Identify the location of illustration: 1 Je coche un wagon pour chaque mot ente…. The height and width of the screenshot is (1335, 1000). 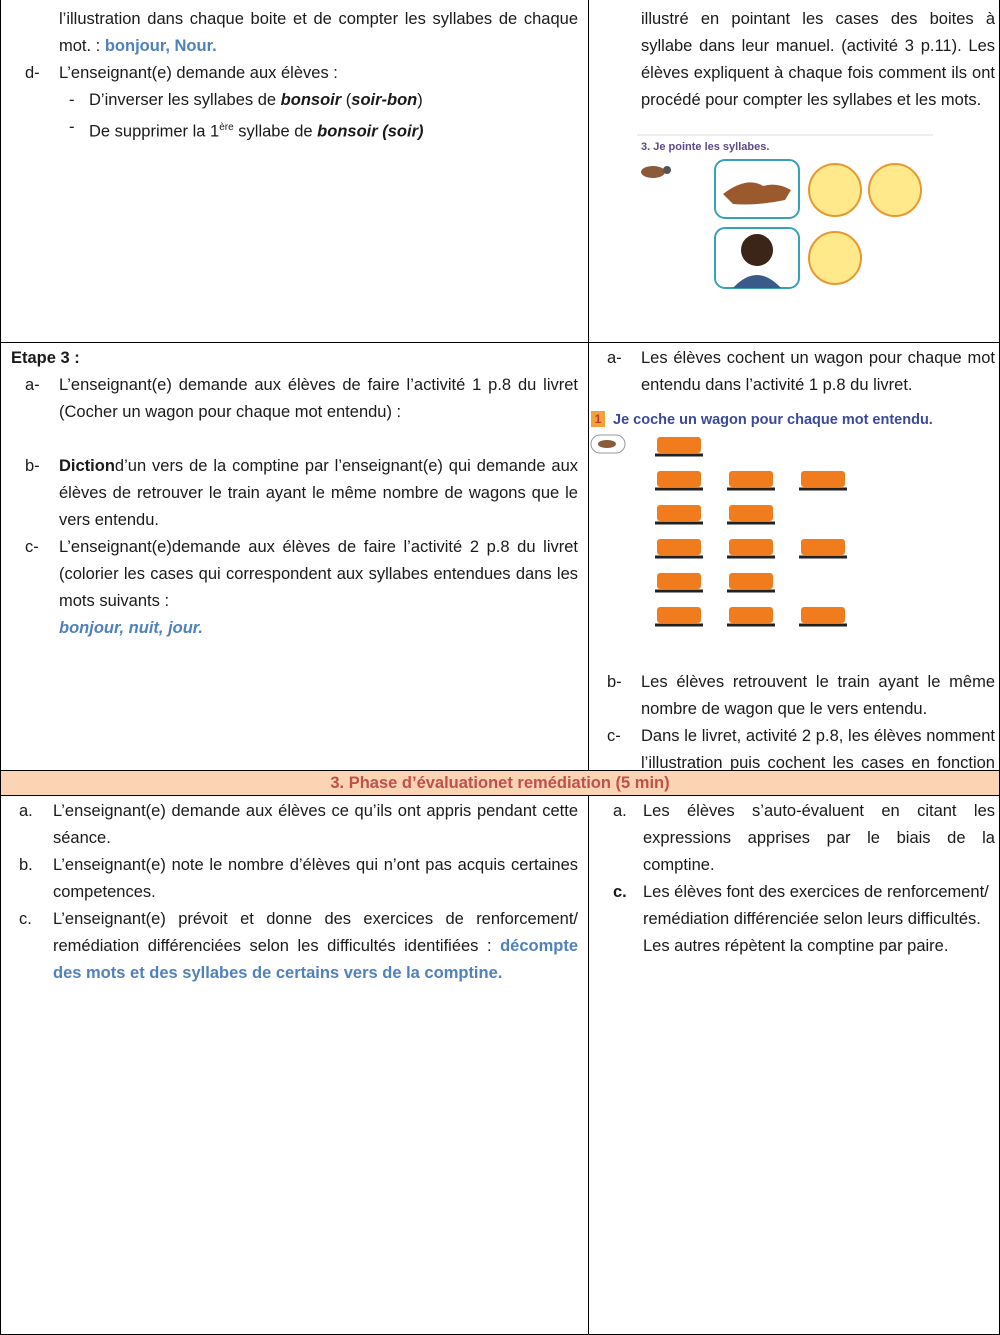
(761, 519).